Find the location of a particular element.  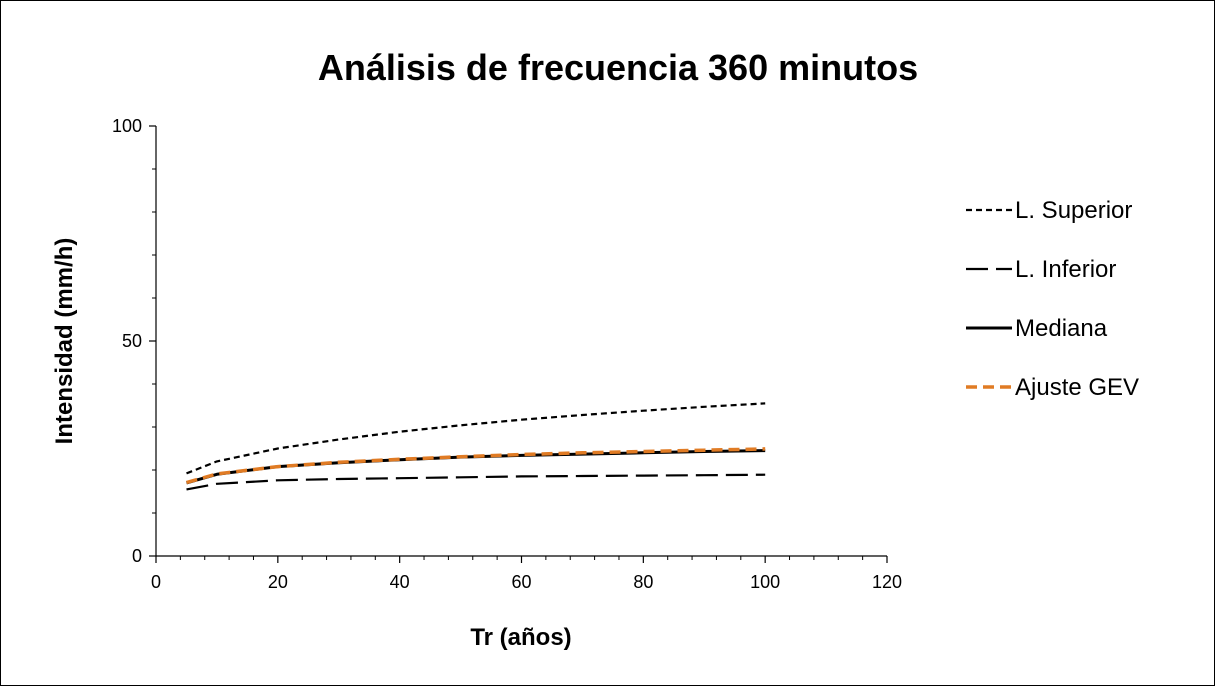

legend-label-mediana: Mediana is located at coordinates (1061, 328).